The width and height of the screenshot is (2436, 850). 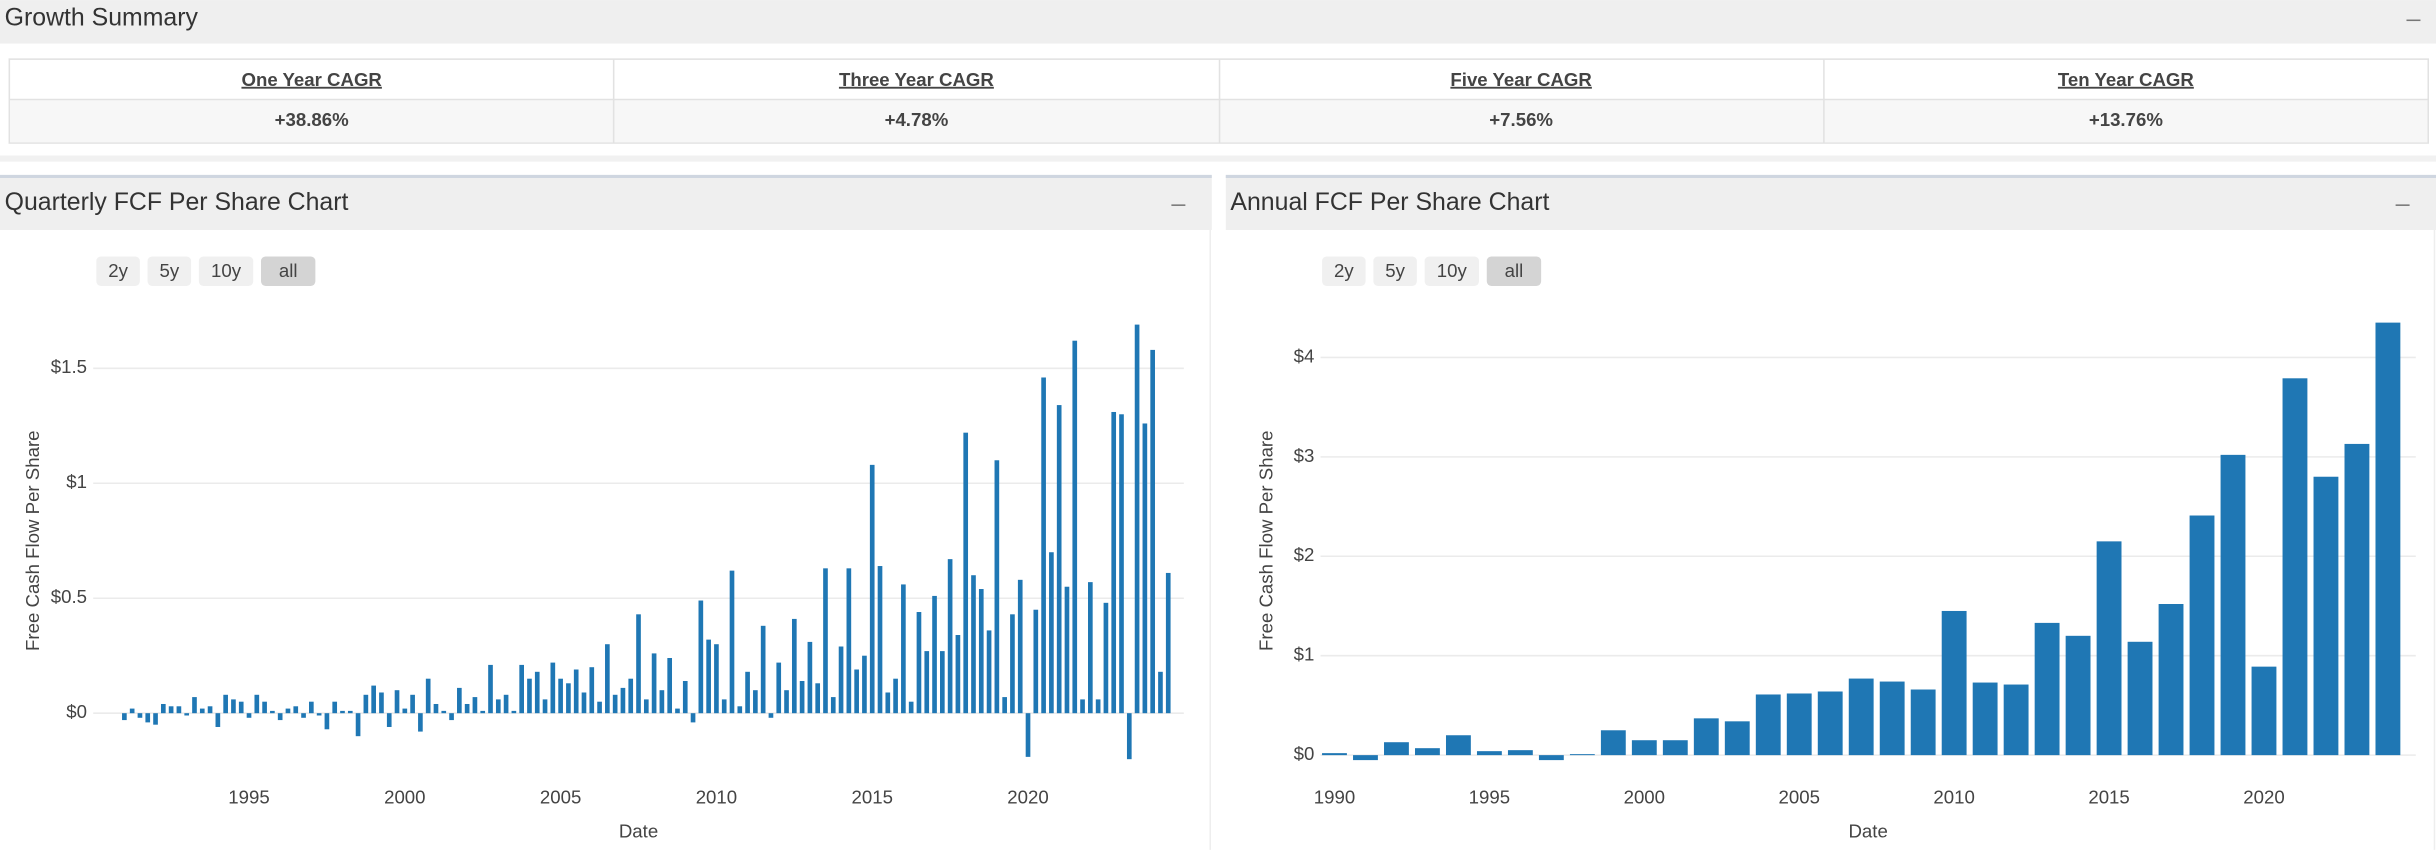 I want to click on x-tick-label: 2000, so click(x=404, y=797).